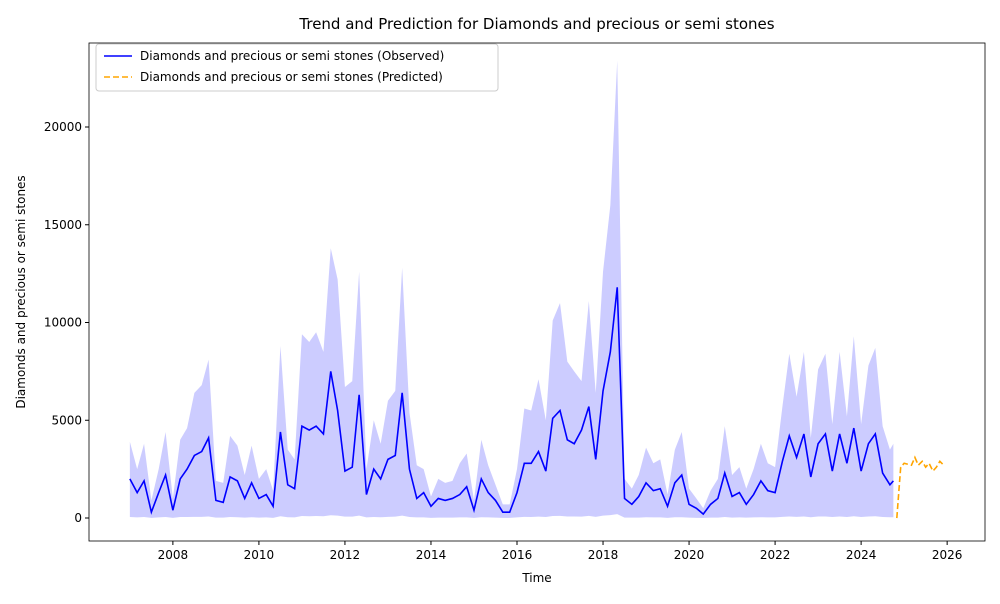  What do you see at coordinates (947, 555) in the screenshot?
I see `x-tick-label: 2026` at bounding box center [947, 555].